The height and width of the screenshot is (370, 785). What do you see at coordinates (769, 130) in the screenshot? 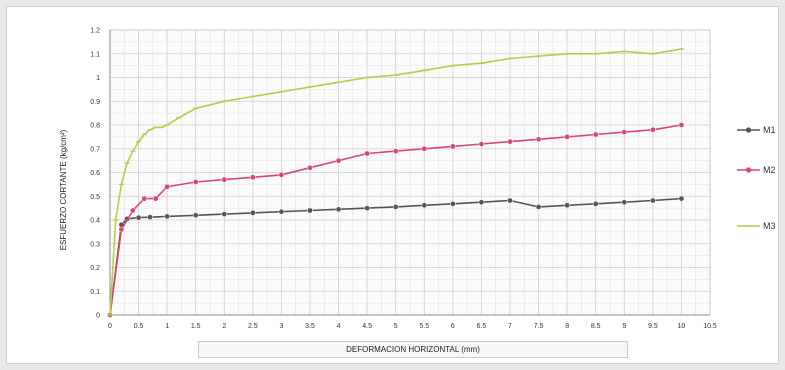
I see `legend-label: M1` at bounding box center [769, 130].